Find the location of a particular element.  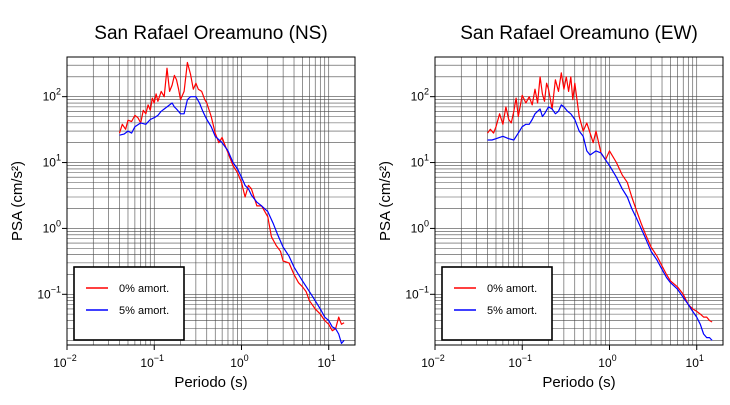

chart-title: San Rafael Oreamuno (EW) is located at coordinates (579, 33).